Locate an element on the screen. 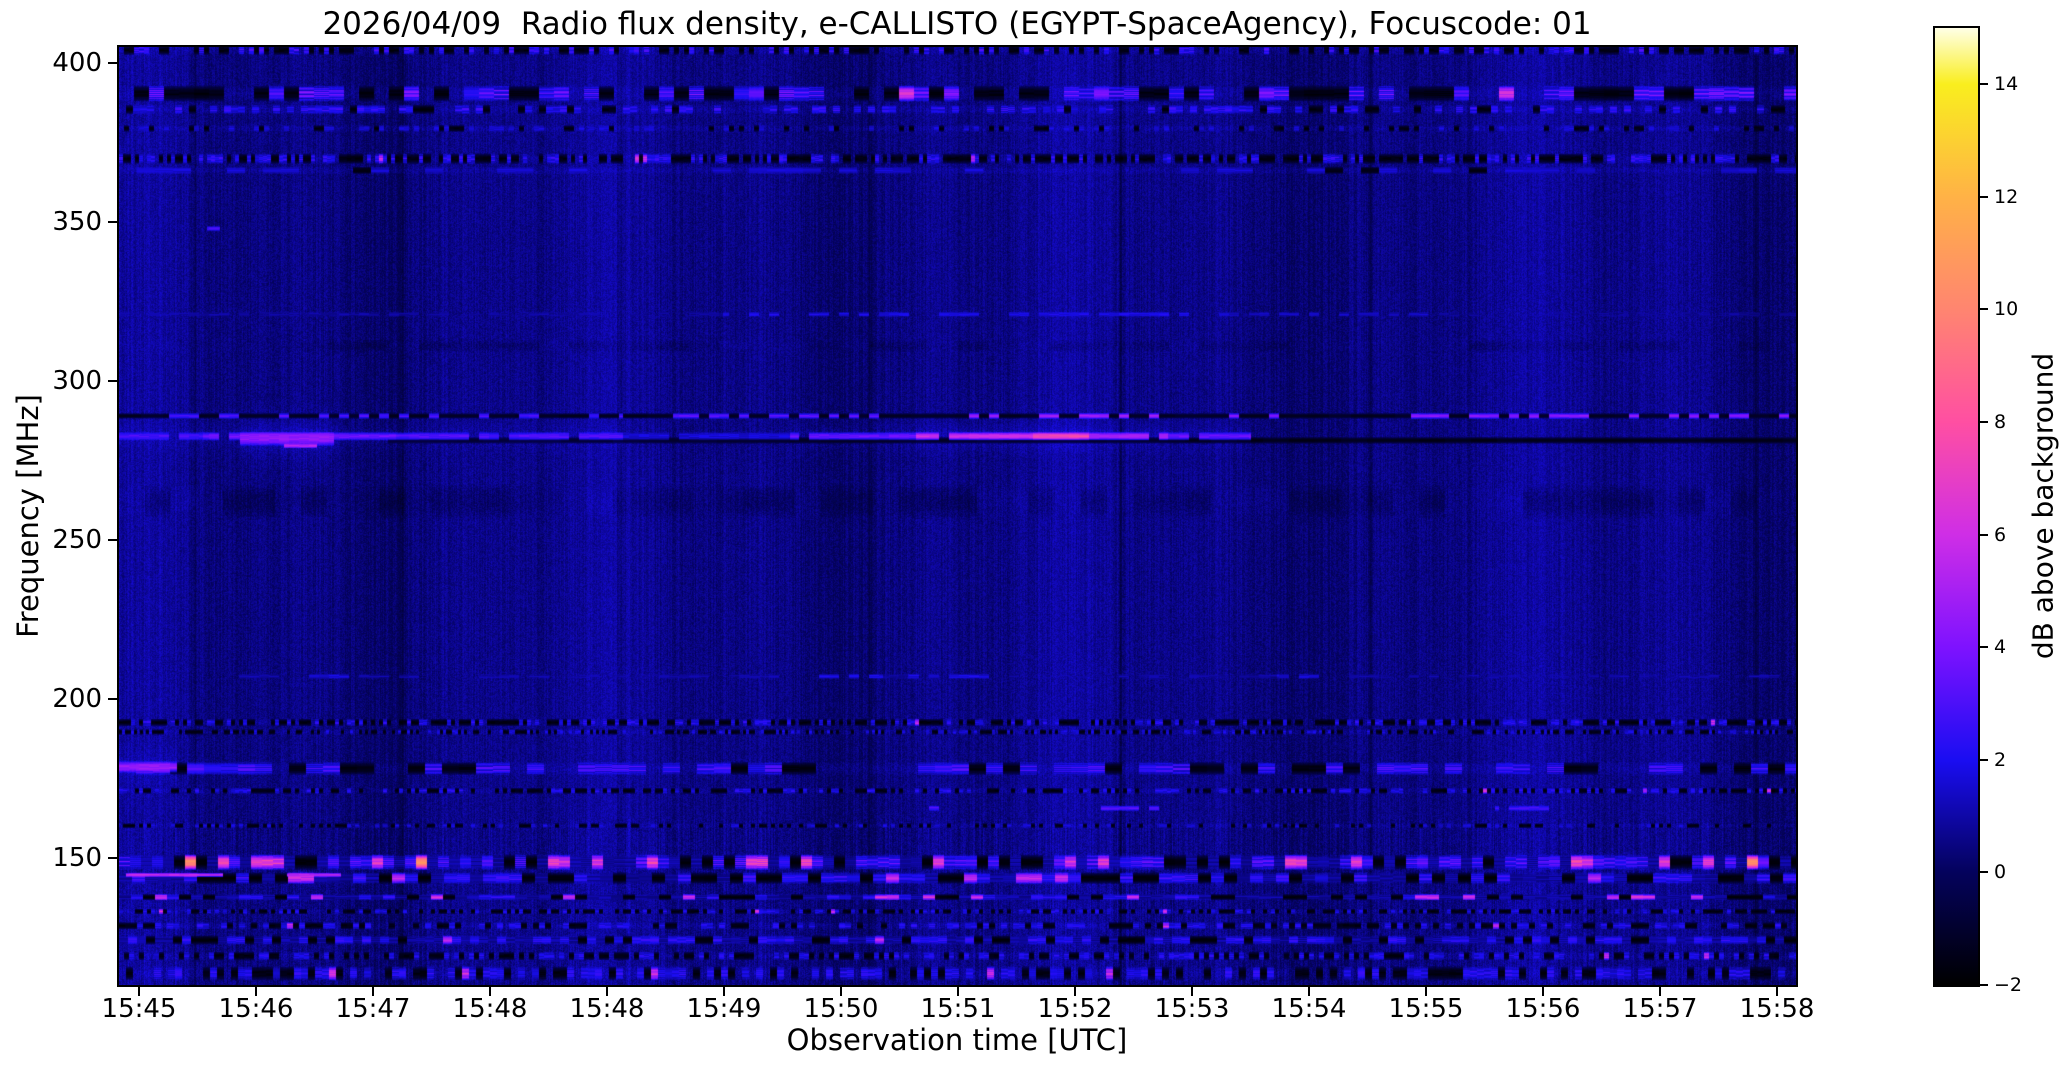 Image resolution: width=2066 pixels, height=1067 pixels. x-tick-label: 15:58 is located at coordinates (1777, 1009).